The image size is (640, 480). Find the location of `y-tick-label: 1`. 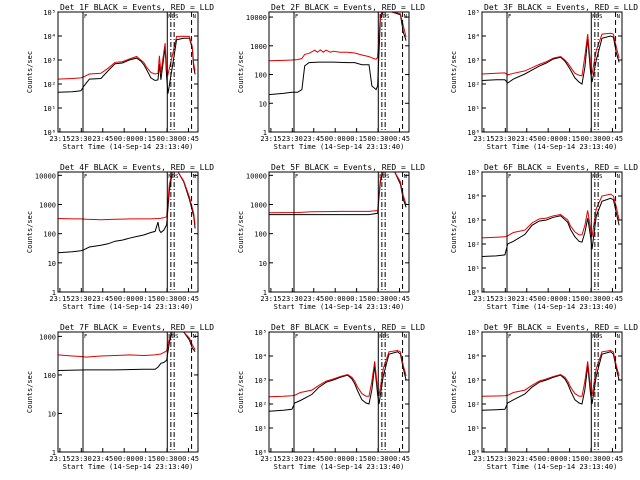

y-tick-label: 1 is located at coordinates (54, 453).